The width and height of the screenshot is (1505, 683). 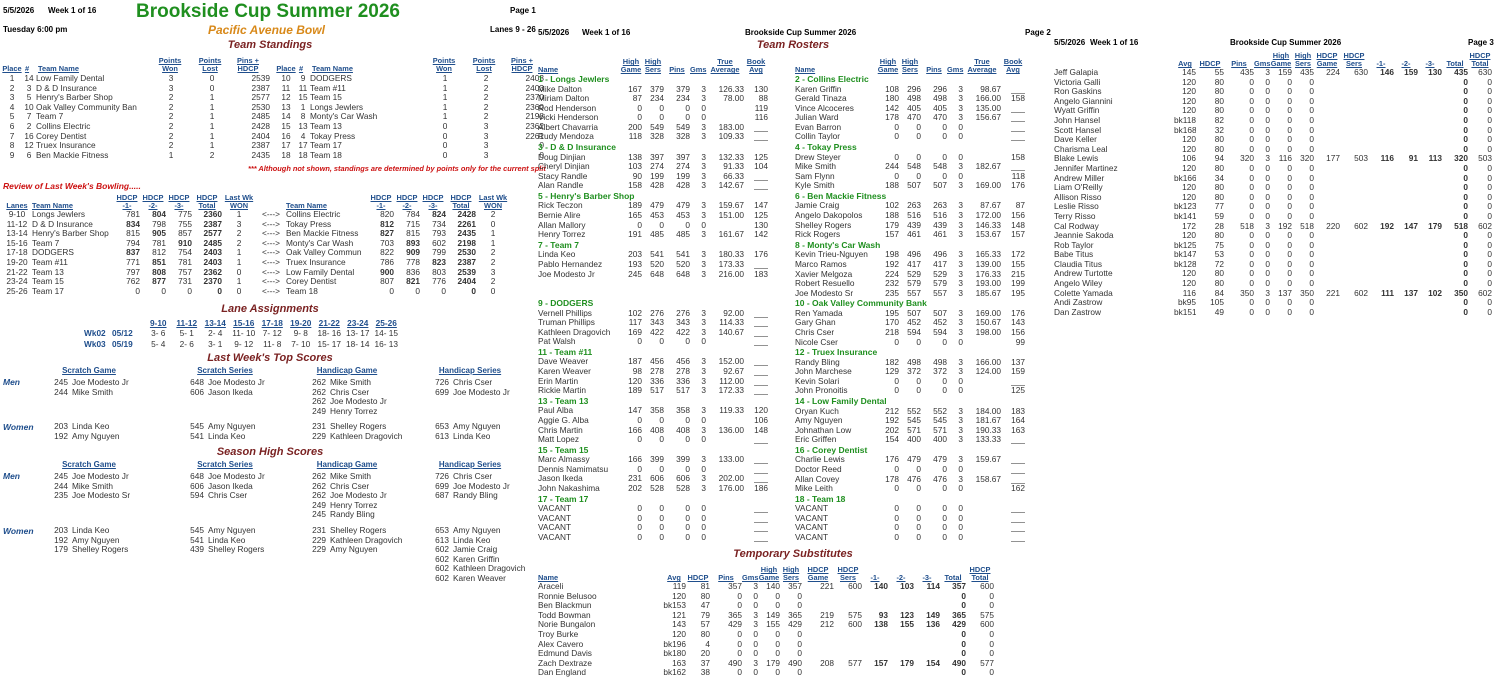 What do you see at coordinates (534, 117) in the screenshot?
I see `table-cell: 2198` at bounding box center [534, 117].